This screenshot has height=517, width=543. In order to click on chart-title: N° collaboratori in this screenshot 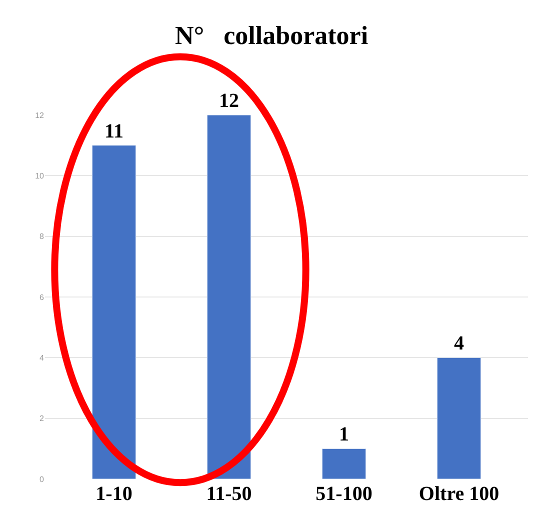, I will do `click(271, 35)`.